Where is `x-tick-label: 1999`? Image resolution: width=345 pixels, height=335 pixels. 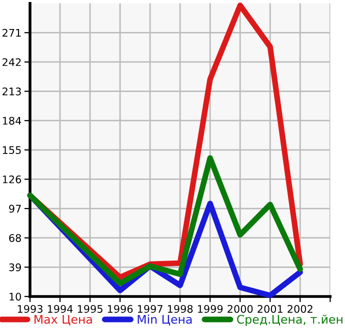 x-tick-label: 1999 is located at coordinates (210, 308).